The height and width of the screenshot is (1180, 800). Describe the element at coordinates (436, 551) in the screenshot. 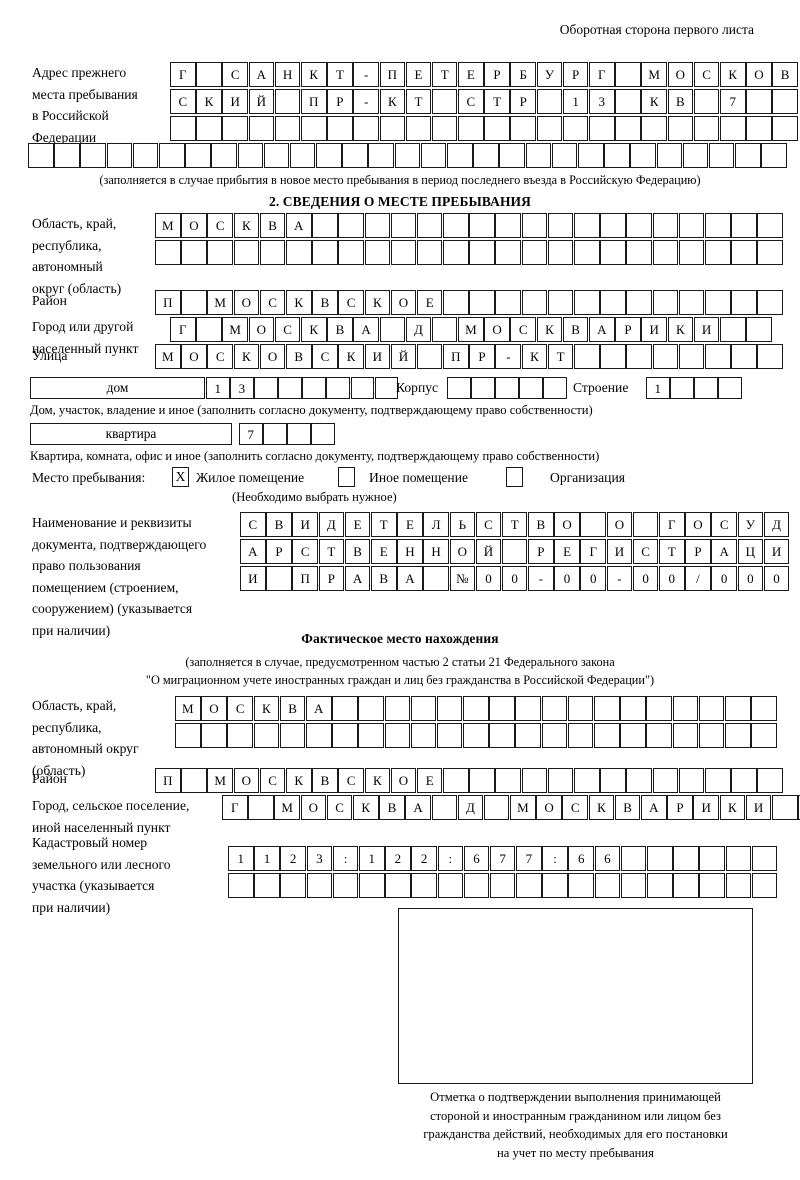

I see `char-cell: Н` at that location.